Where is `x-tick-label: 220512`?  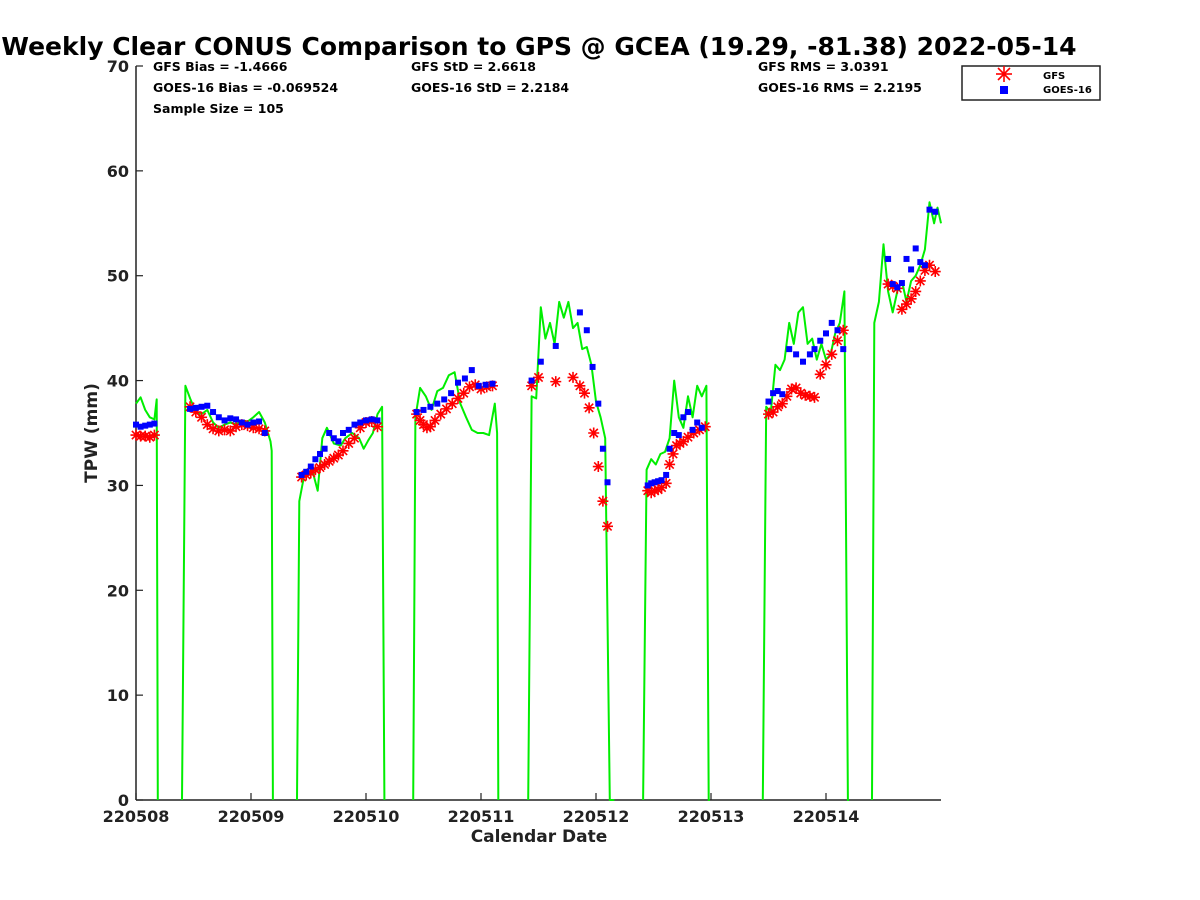
x-tick-label: 220512 is located at coordinates (596, 816).